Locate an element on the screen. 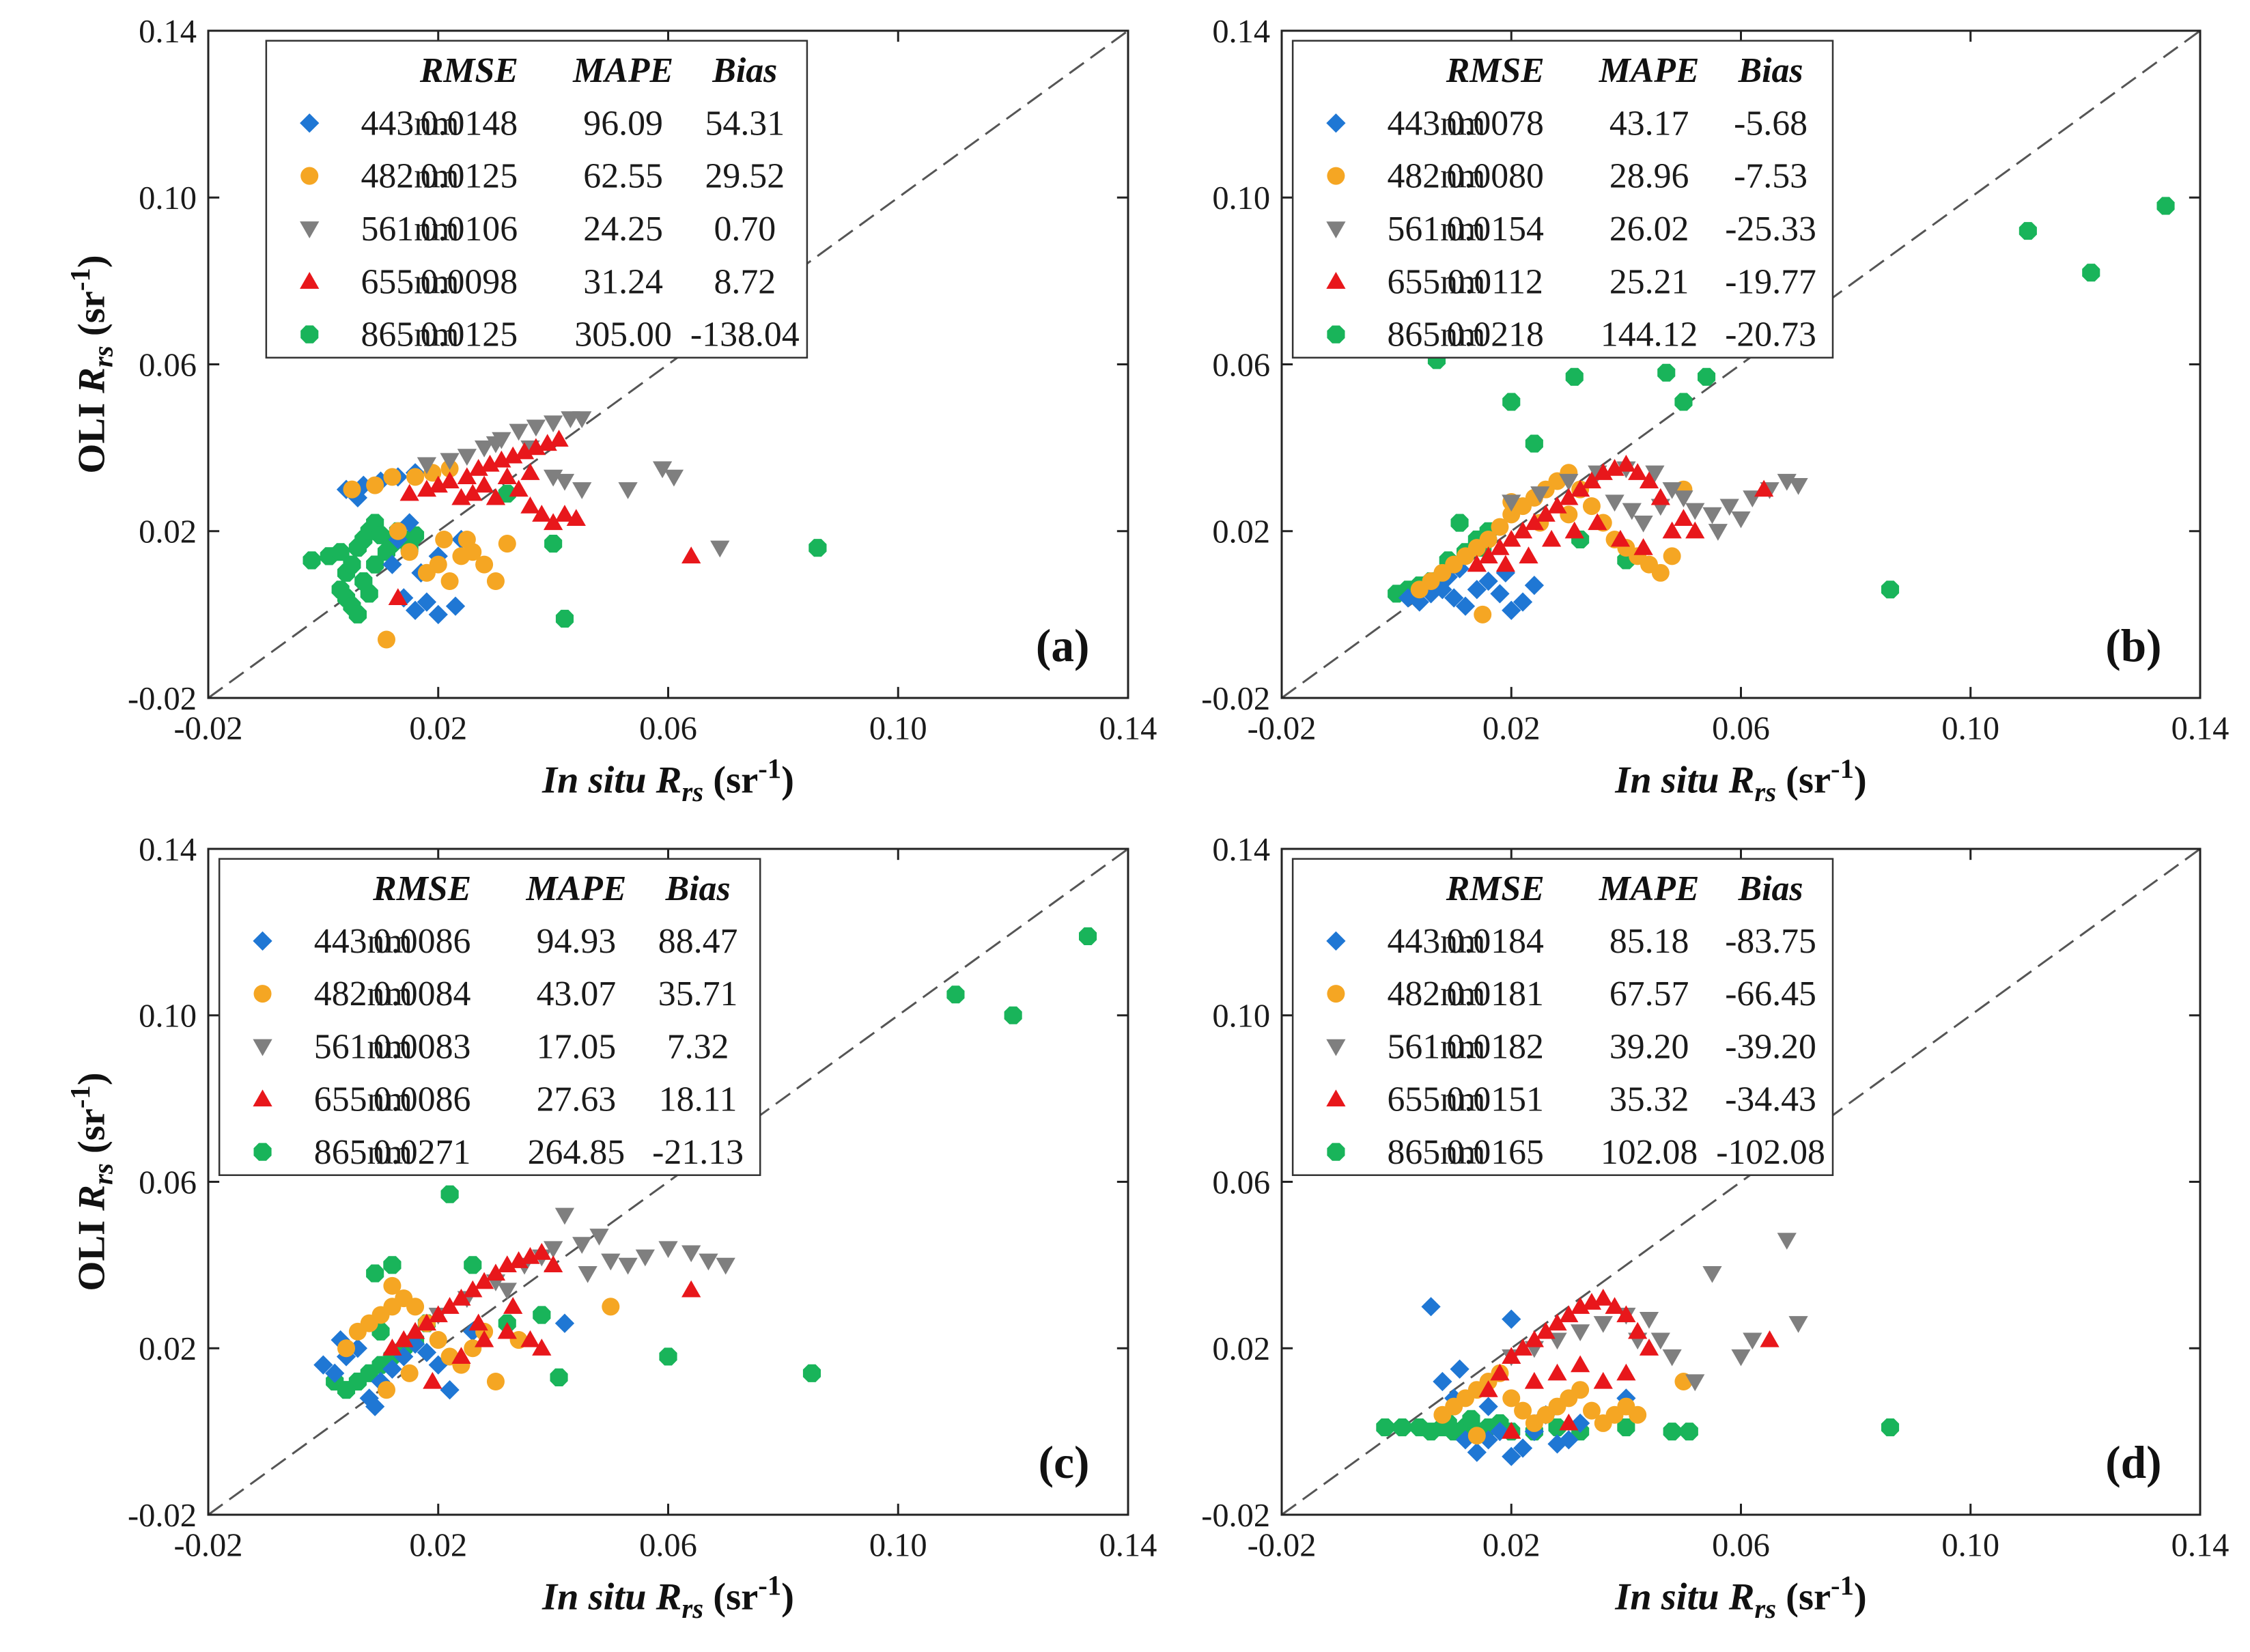 This screenshot has height=1652, width=2250. y-tick-label: 0.06 is located at coordinates (168, 365).